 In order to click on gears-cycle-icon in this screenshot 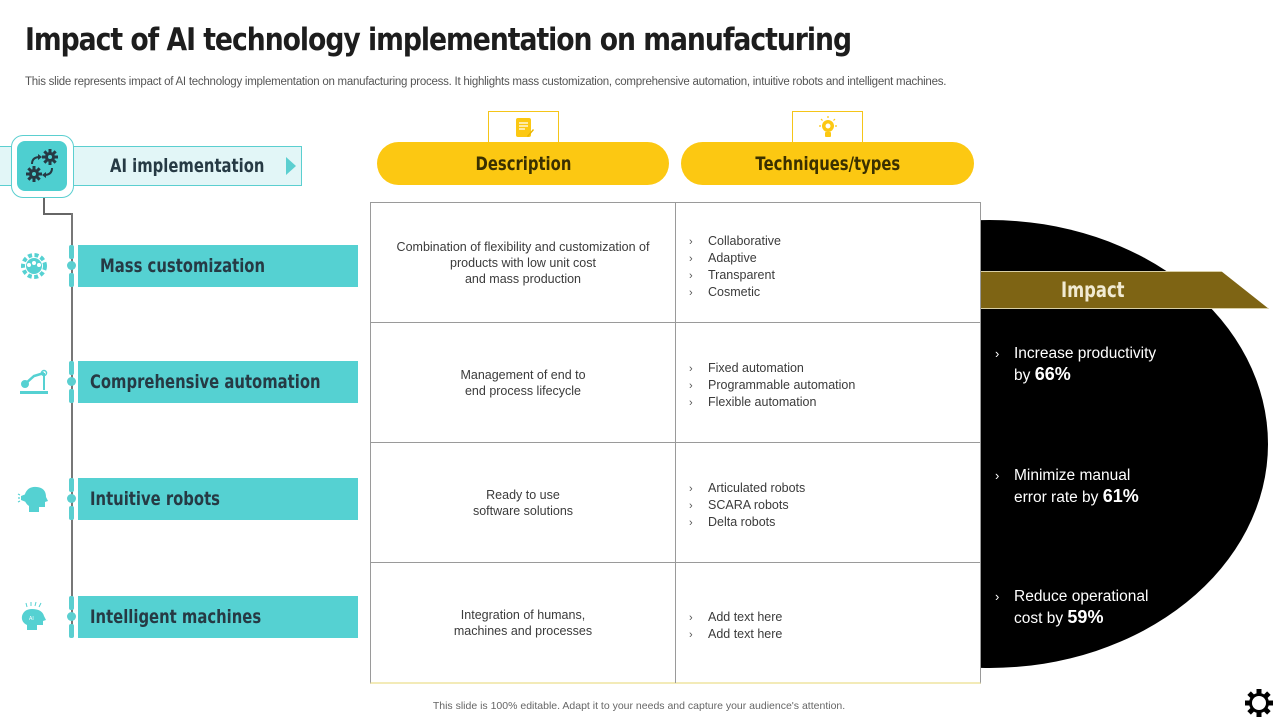, I will do `click(42, 166)`.